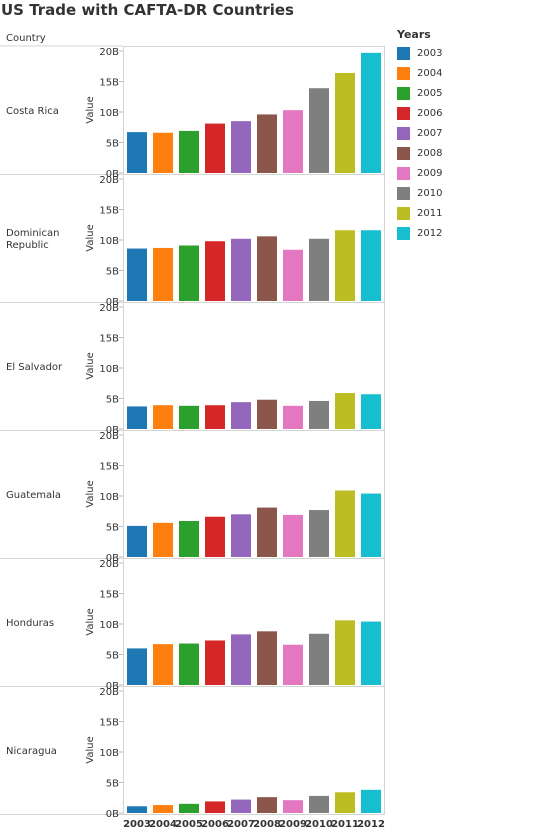 Image resolution: width=536 pixels, height=835 pixels. I want to click on legend-item: 2003, so click(419, 53).